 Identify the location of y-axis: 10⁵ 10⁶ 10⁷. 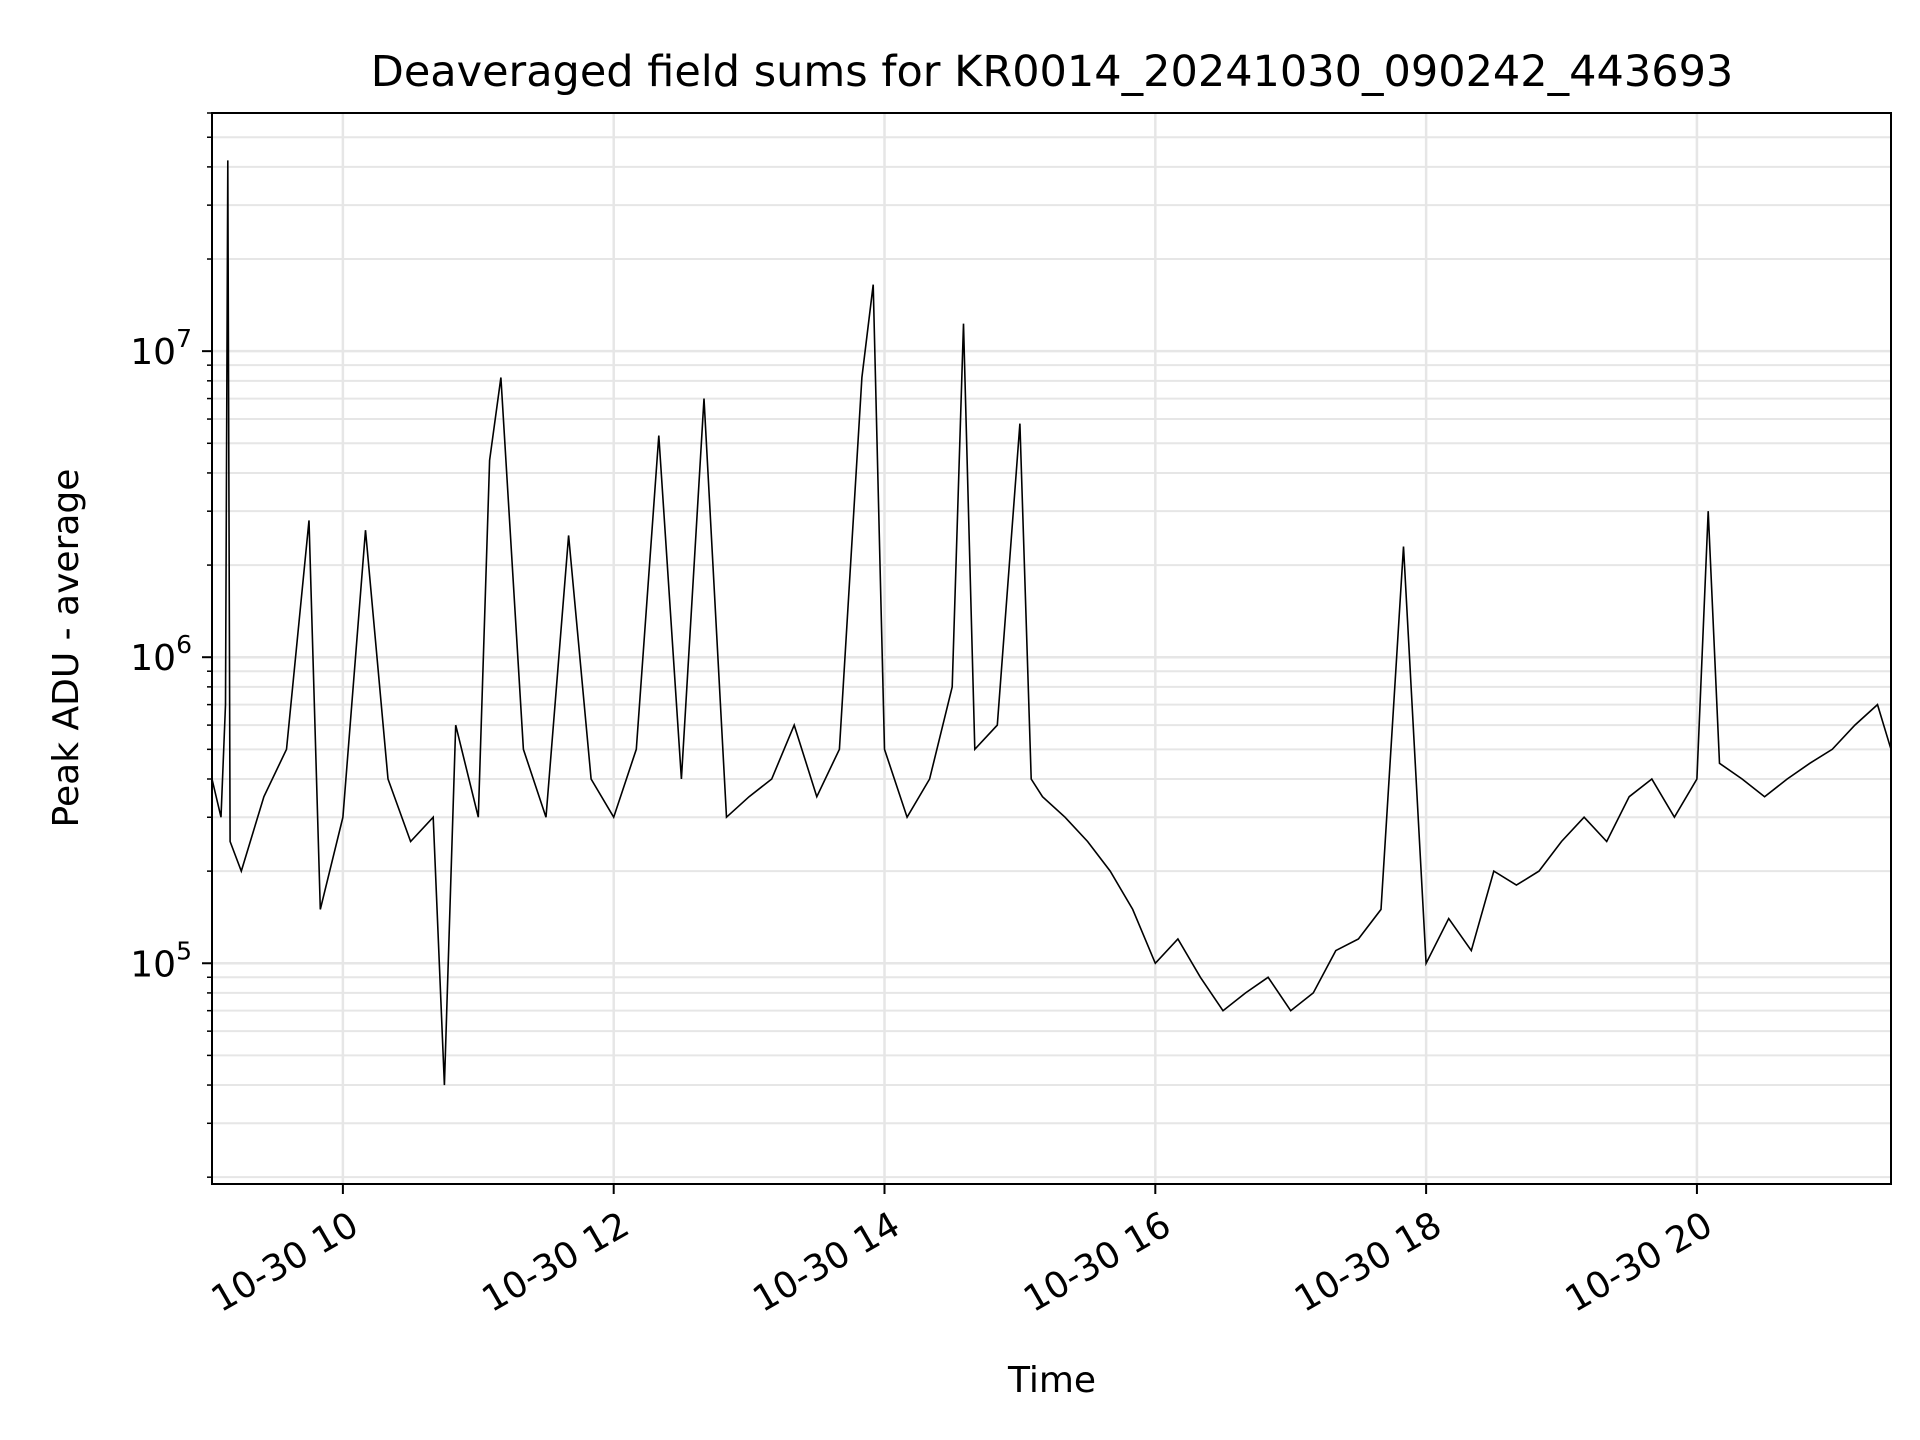
(171, 645).